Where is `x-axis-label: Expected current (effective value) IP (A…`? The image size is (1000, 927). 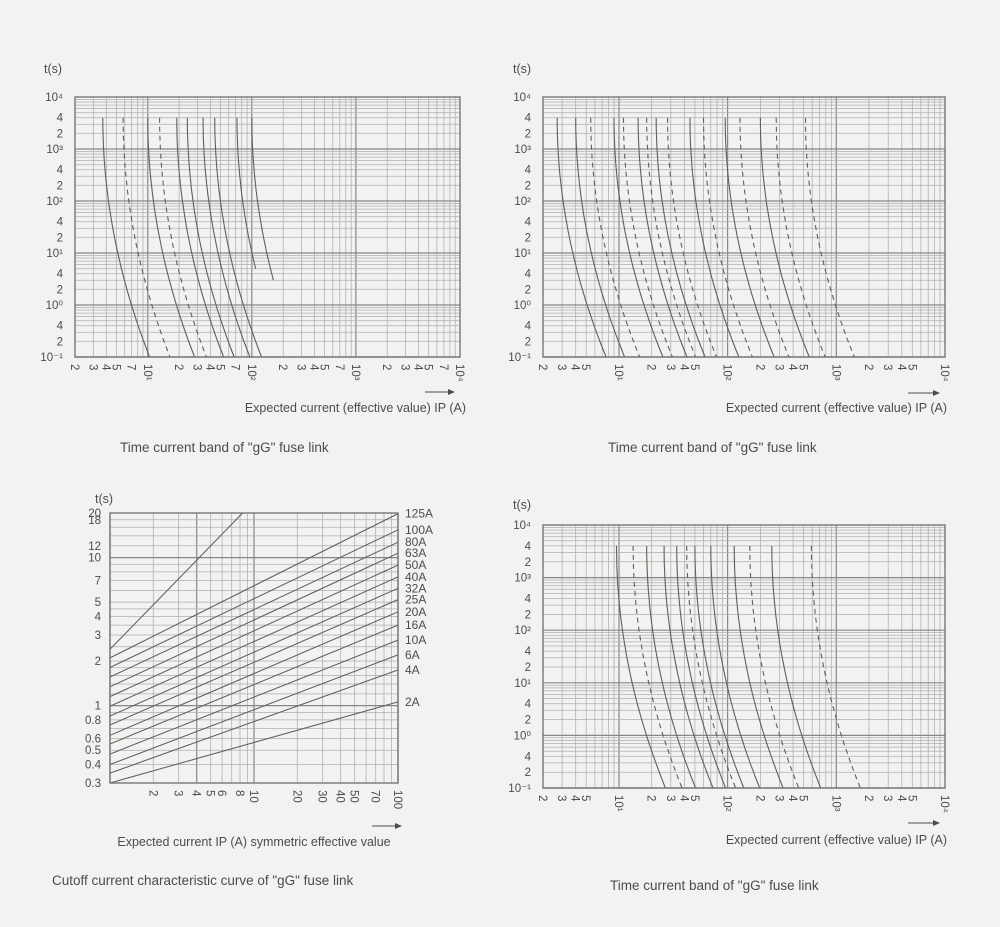 x-axis-label: Expected current (effective value) IP (A… is located at coordinates (836, 408).